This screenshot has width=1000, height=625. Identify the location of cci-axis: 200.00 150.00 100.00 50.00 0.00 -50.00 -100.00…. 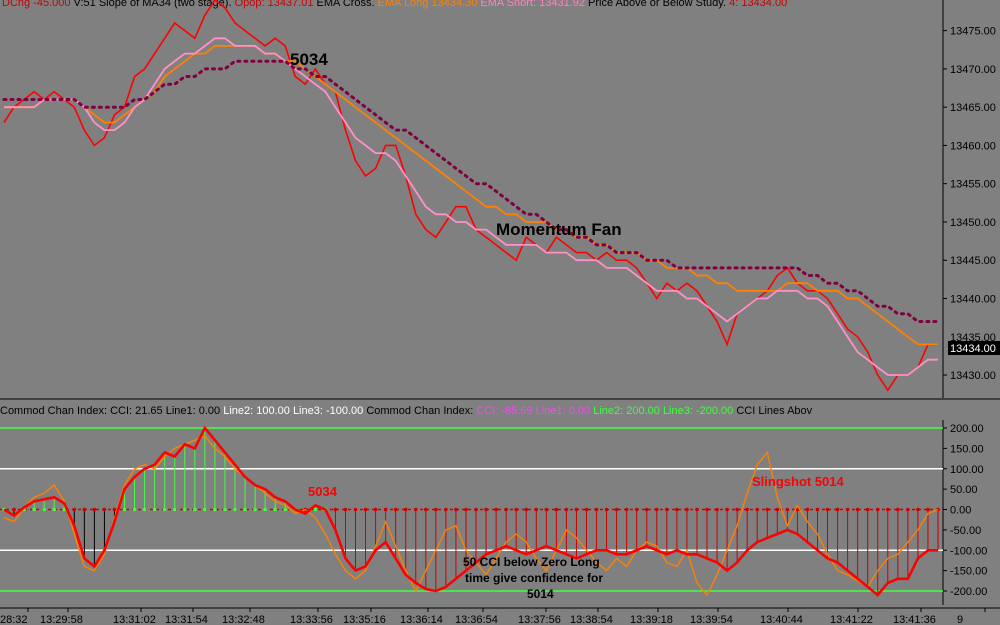
(965, 510).